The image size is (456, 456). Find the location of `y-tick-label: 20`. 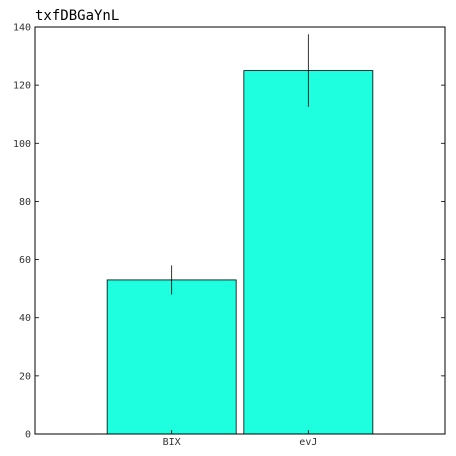

y-tick-label: 20 is located at coordinates (25, 376).